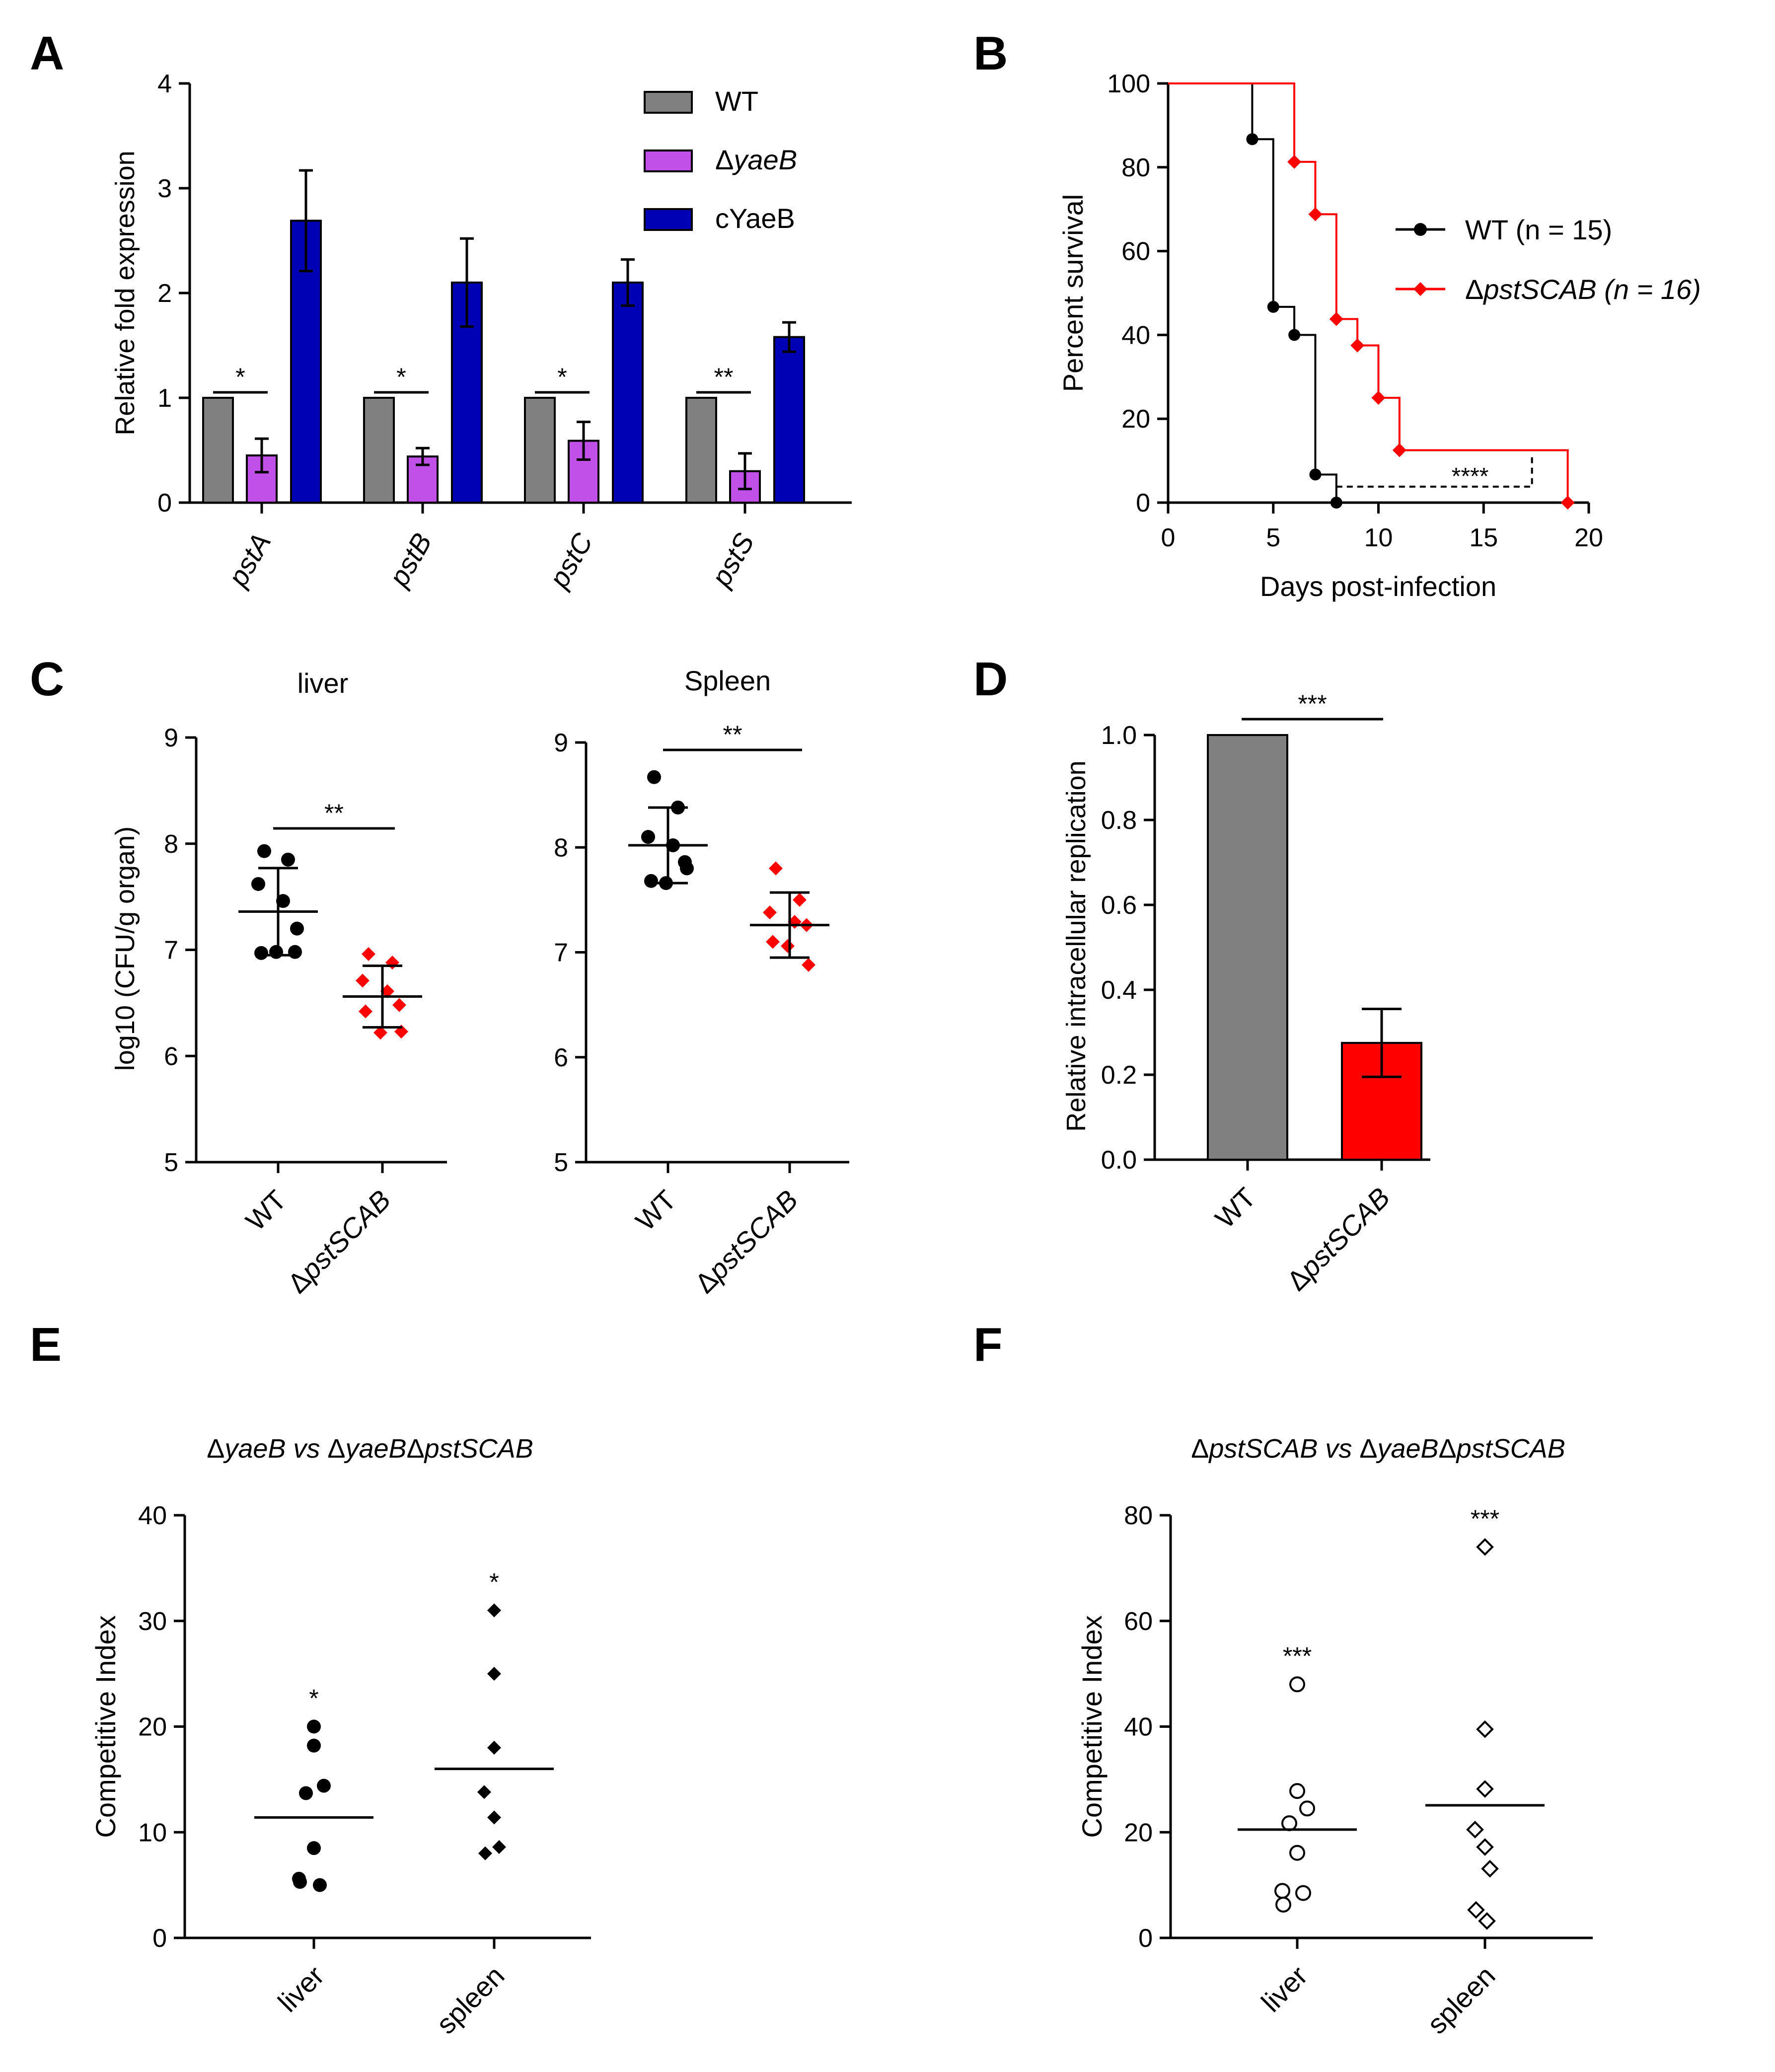  What do you see at coordinates (745, 456) in the screenshot?
I see `bar-group-pstS: ** pstS` at bounding box center [745, 456].